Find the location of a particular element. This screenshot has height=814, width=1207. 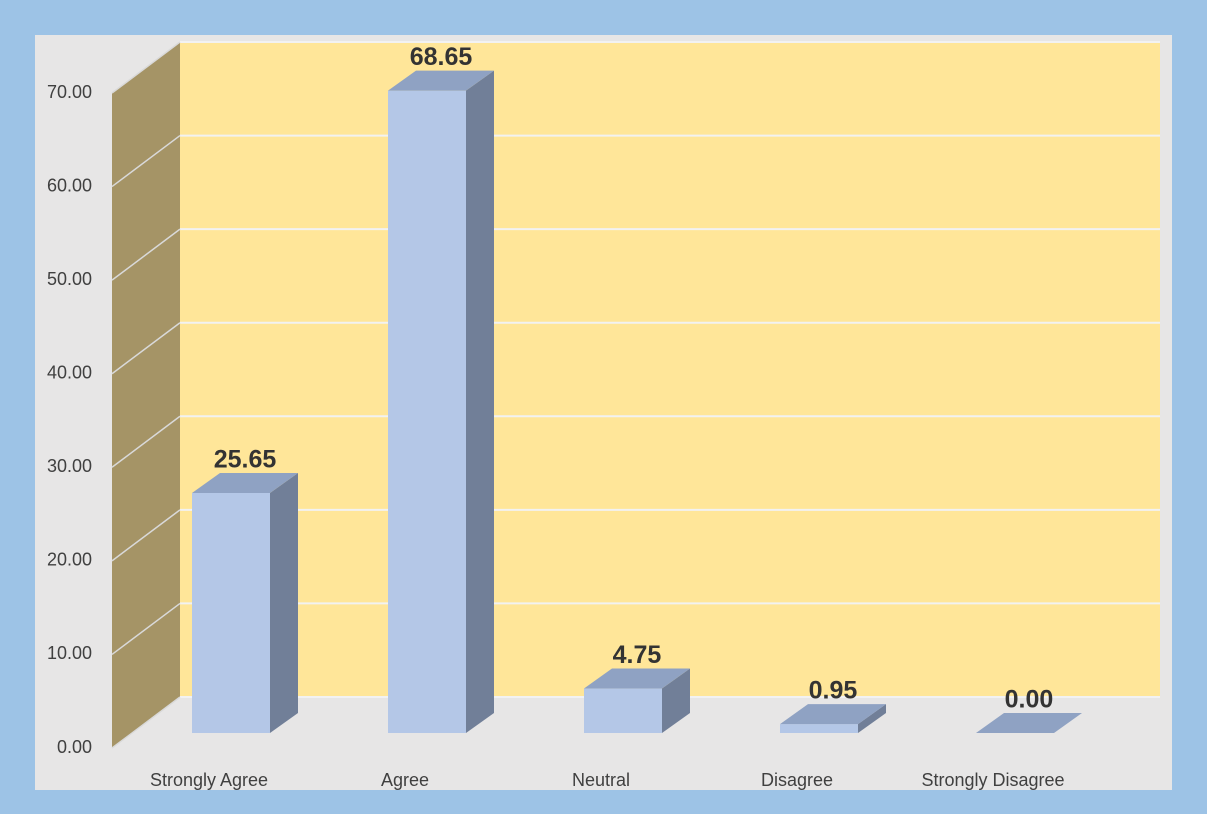

x-tick-label: Neutral is located at coordinates (601, 780).